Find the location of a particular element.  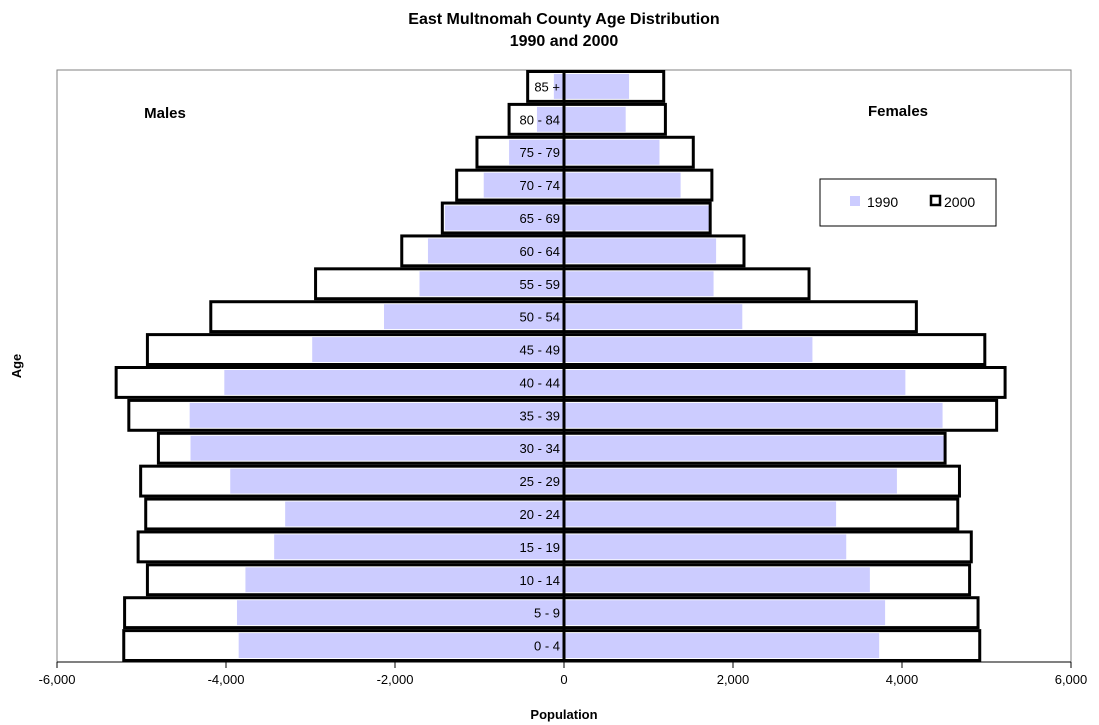

age-label-70-74: 70 - 74 is located at coordinates (540, 185).